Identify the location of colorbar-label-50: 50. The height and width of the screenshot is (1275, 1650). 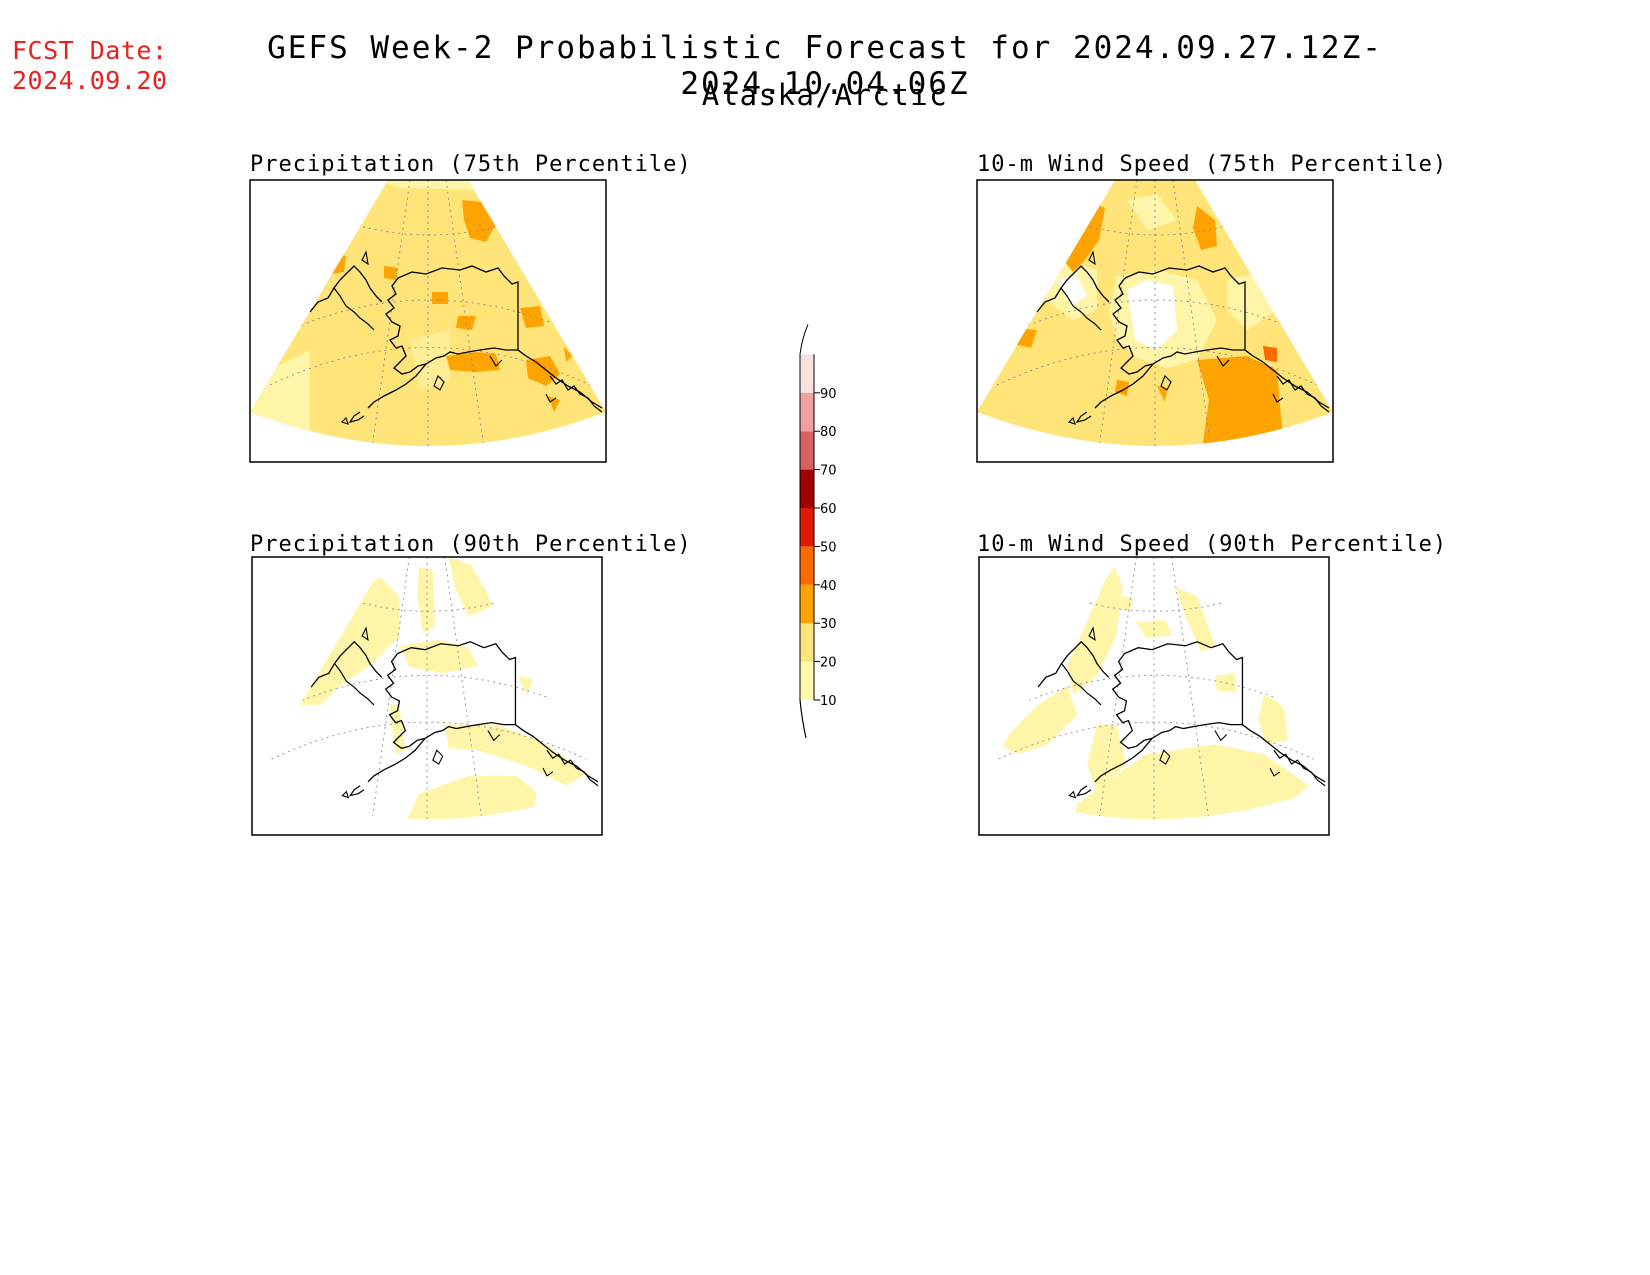
(828, 547).